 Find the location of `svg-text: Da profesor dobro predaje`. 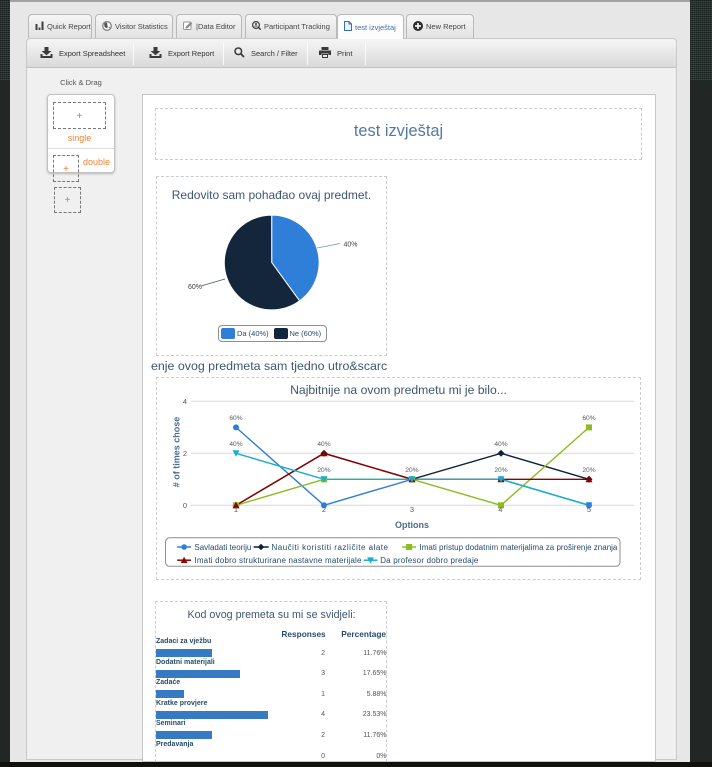

svg-text: Da profesor dobro predaje is located at coordinates (429, 560).